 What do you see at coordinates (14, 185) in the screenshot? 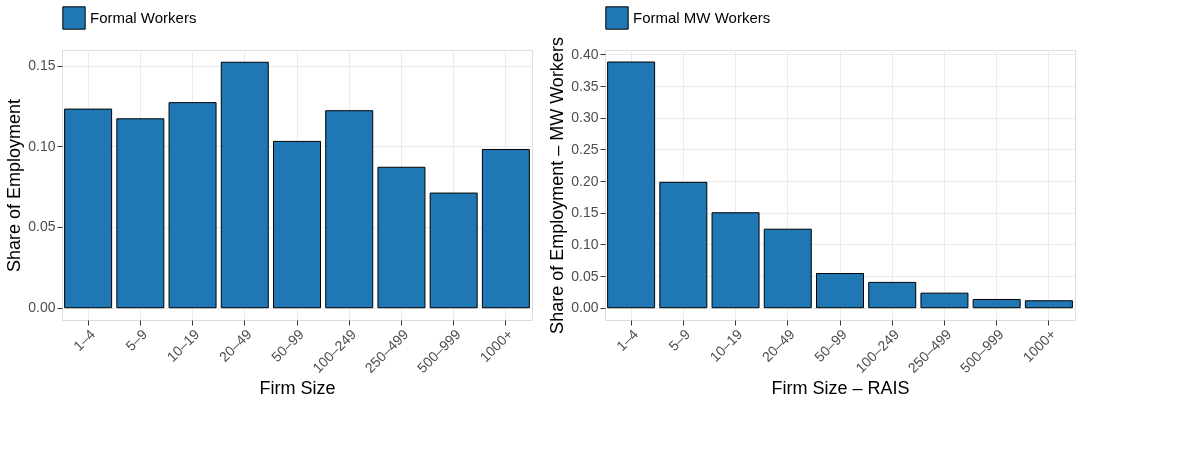
I see `y-axis-title: Share of Employment` at bounding box center [14, 185].